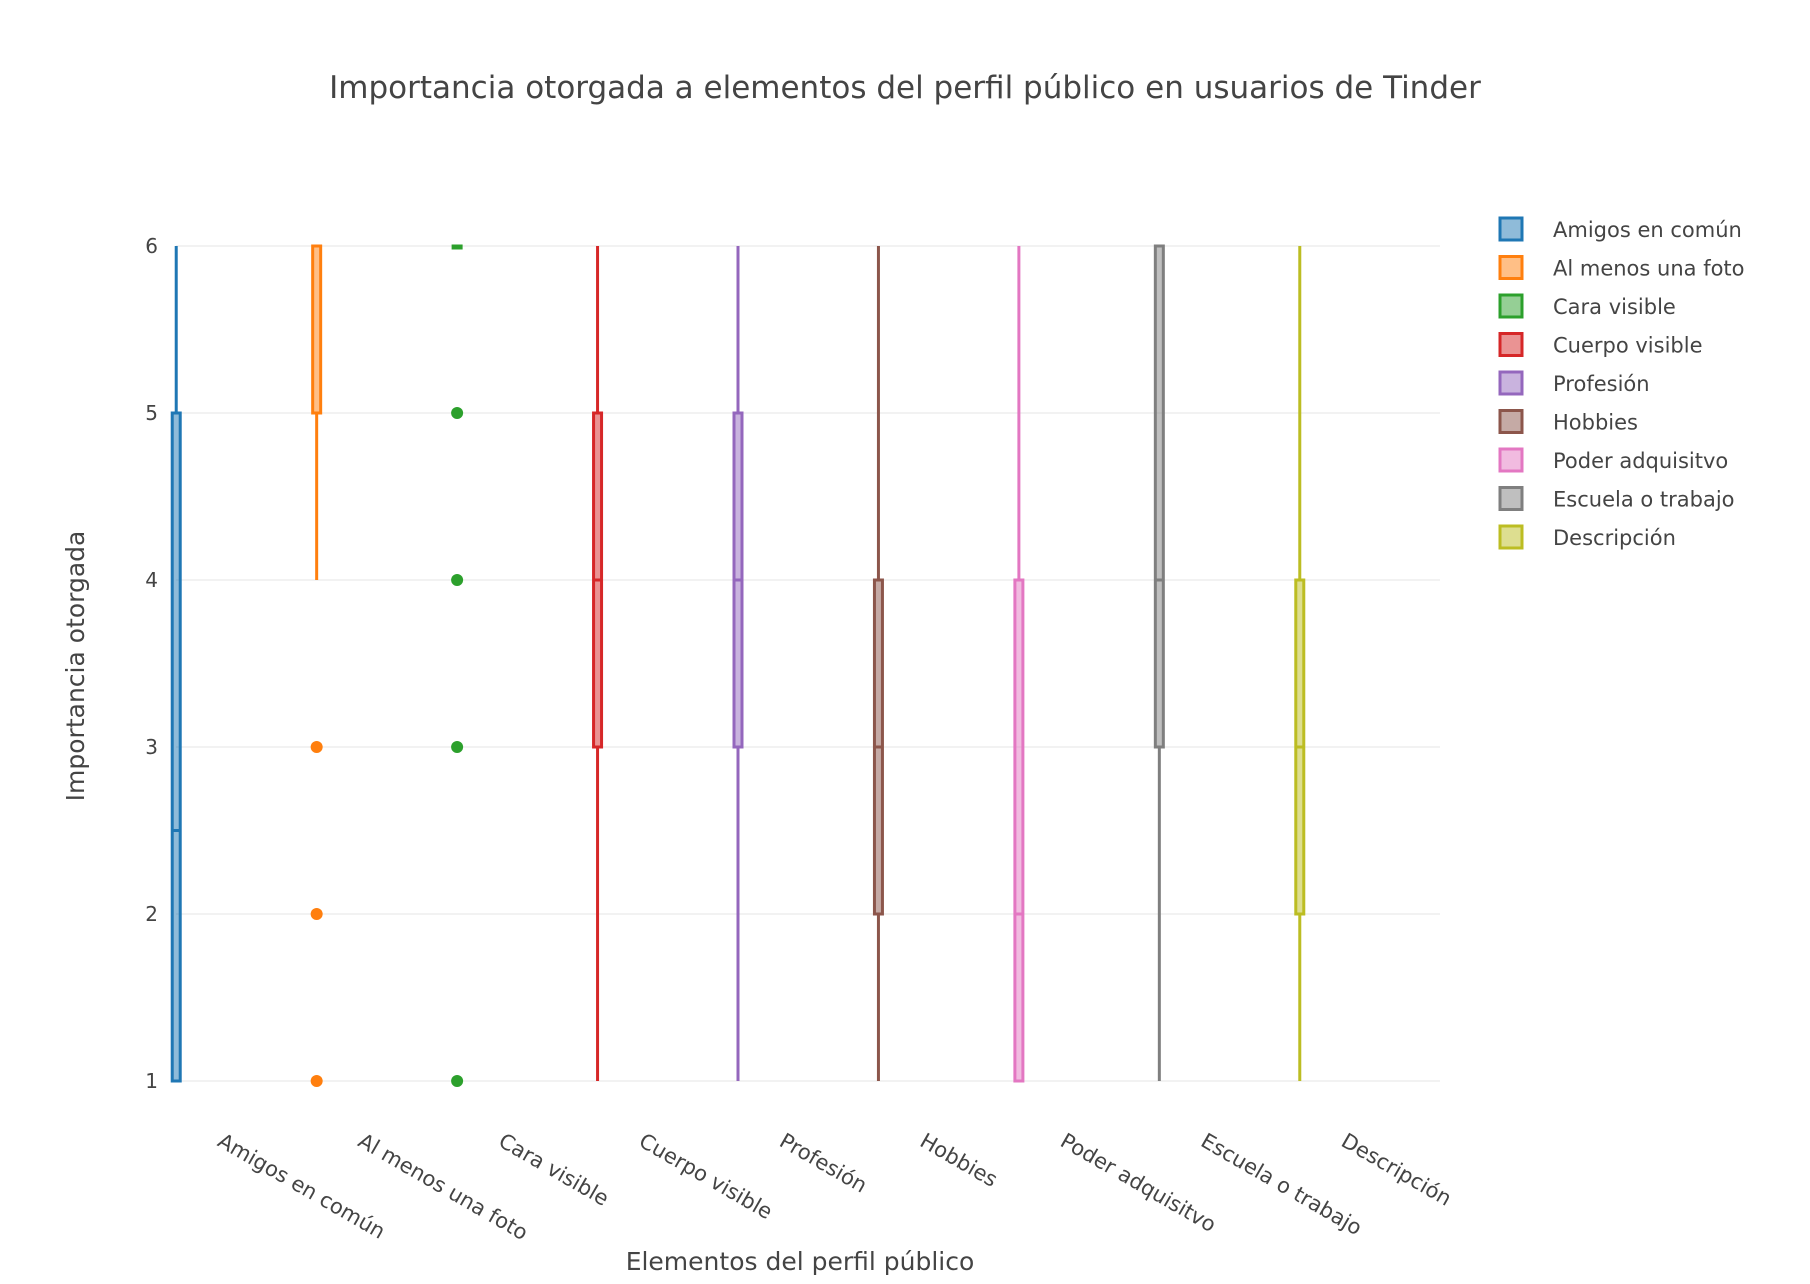  I want to click on legend-label: Cuerpo visible, so click(1628, 346).